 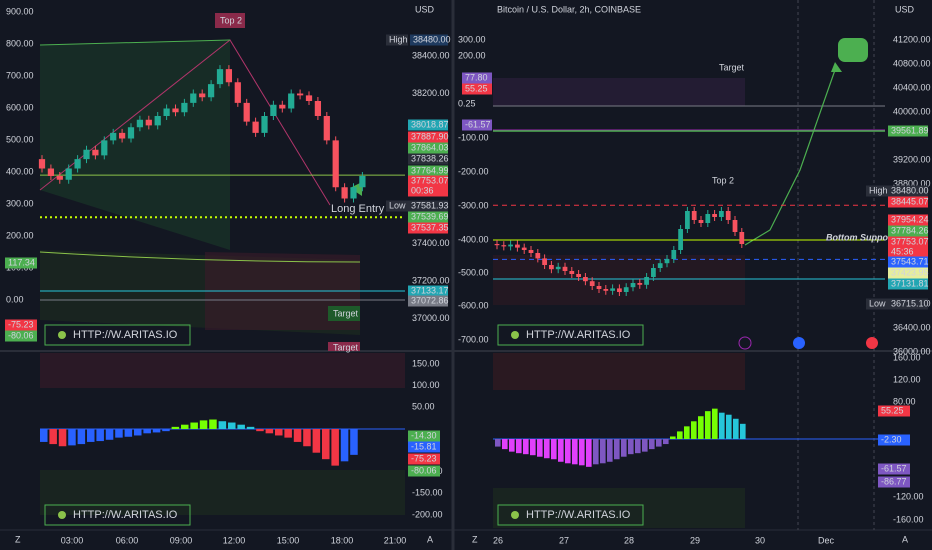 I want to click on osc-tag: 117.34, so click(x=21, y=262).